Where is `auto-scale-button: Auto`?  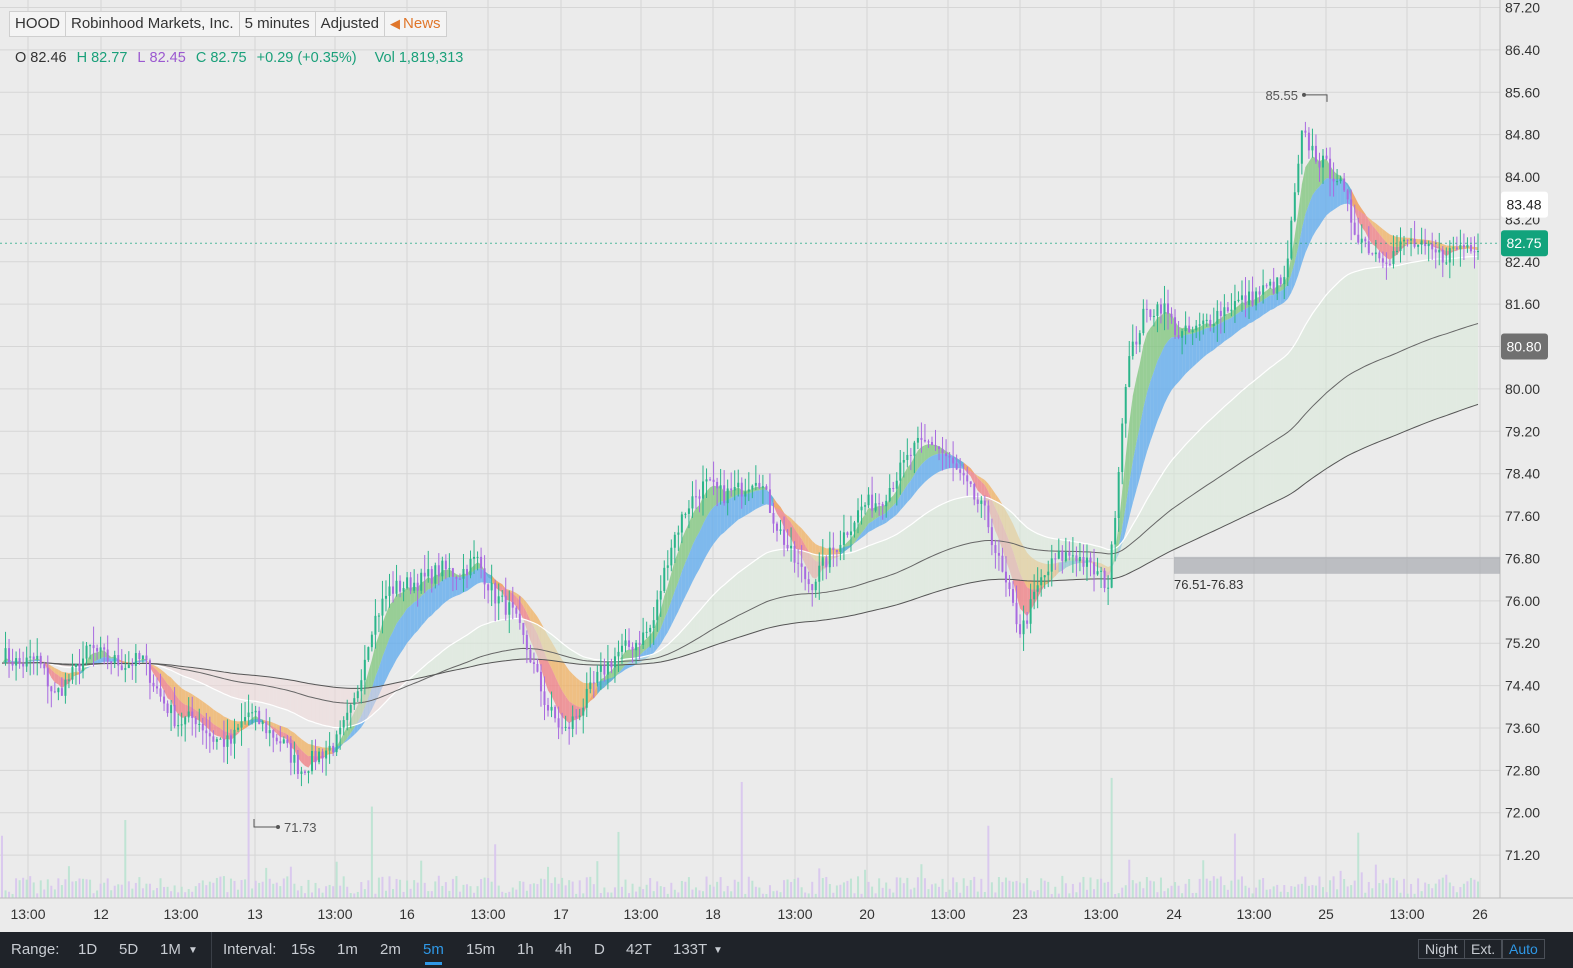
auto-scale-button: Auto is located at coordinates (1523, 949).